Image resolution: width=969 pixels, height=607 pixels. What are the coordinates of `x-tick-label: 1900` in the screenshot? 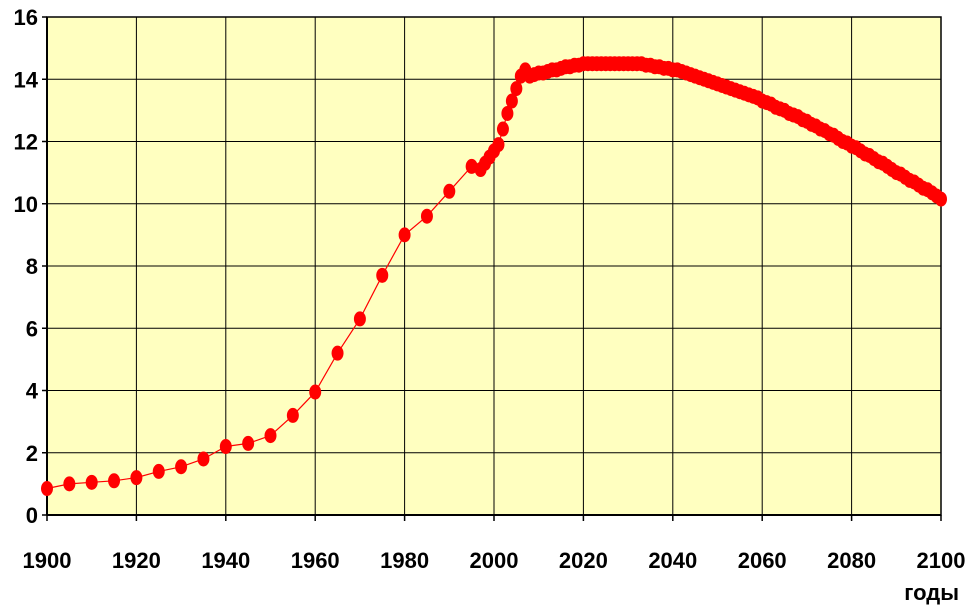 It's located at (47, 560).